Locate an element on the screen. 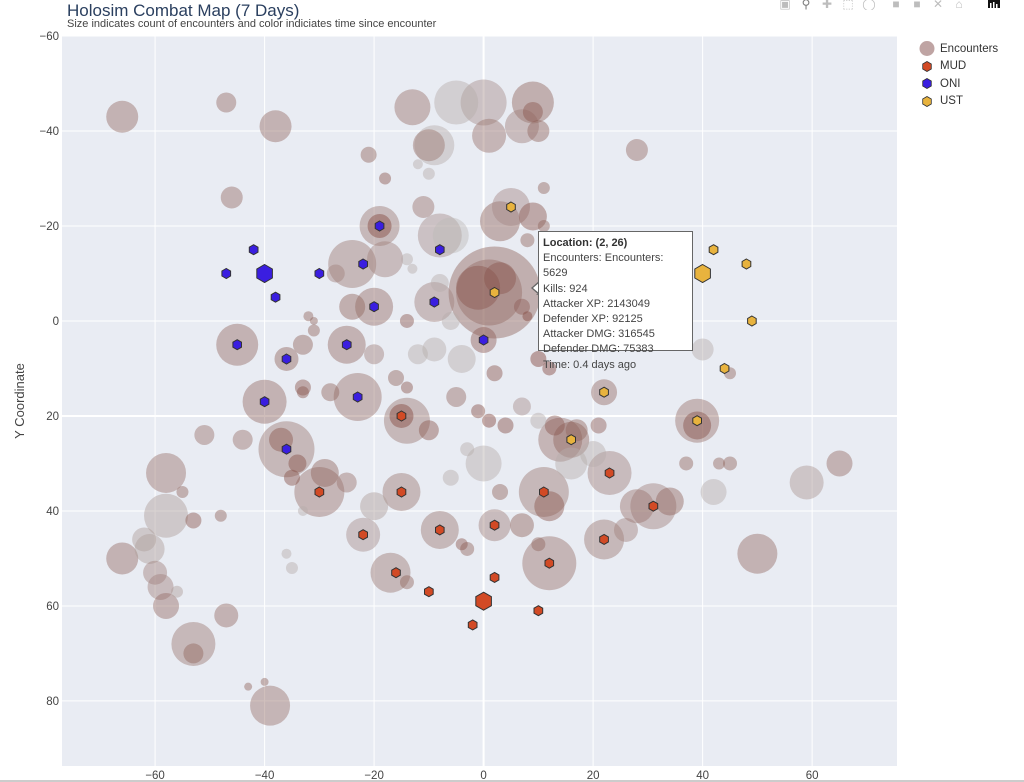 This screenshot has height=782, width=1024. legend-item-encounters: Encounters is located at coordinates (958, 49).